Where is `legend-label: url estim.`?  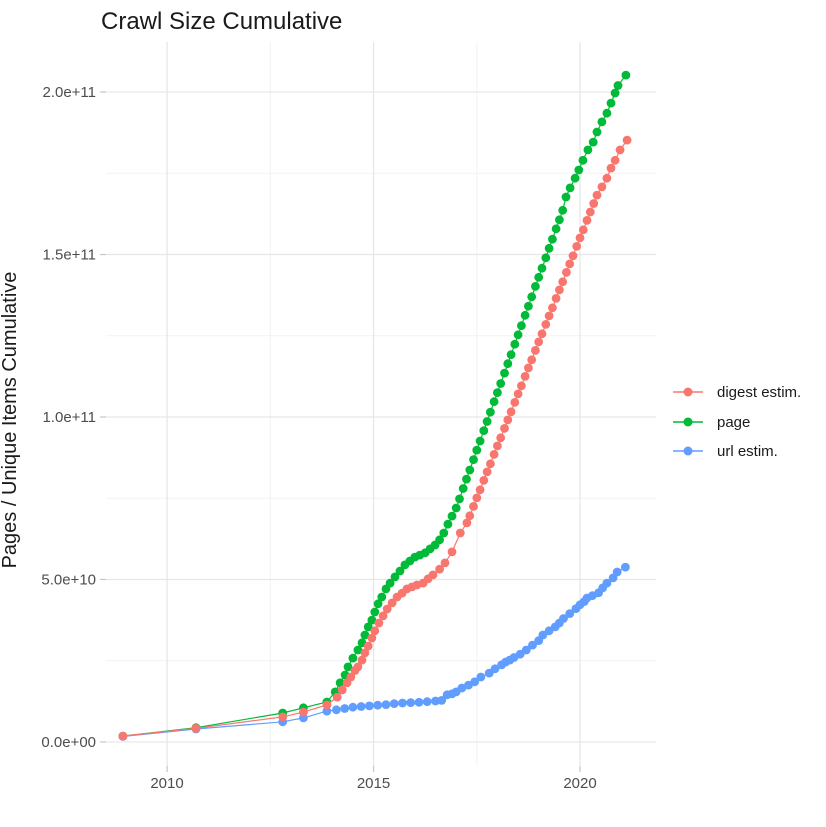
legend-label: url estim. is located at coordinates (747, 451).